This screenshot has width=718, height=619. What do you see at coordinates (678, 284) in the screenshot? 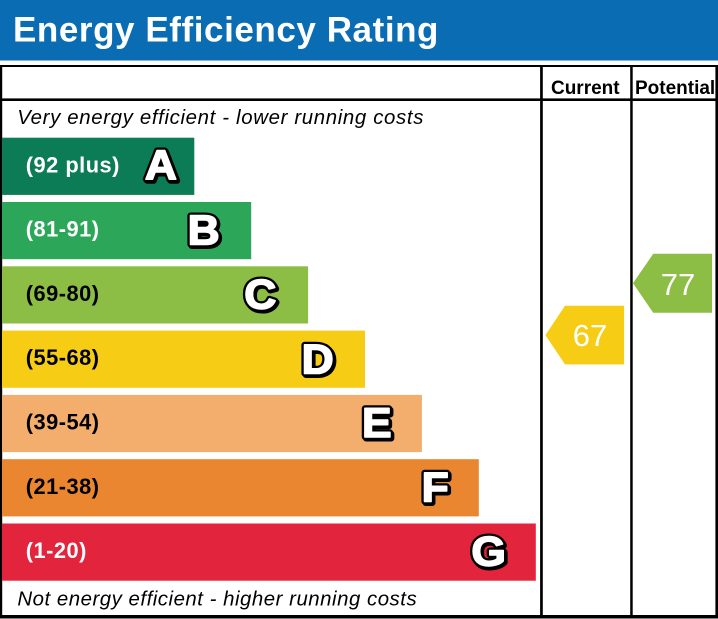
I see `svg-text: 77` at bounding box center [678, 284].